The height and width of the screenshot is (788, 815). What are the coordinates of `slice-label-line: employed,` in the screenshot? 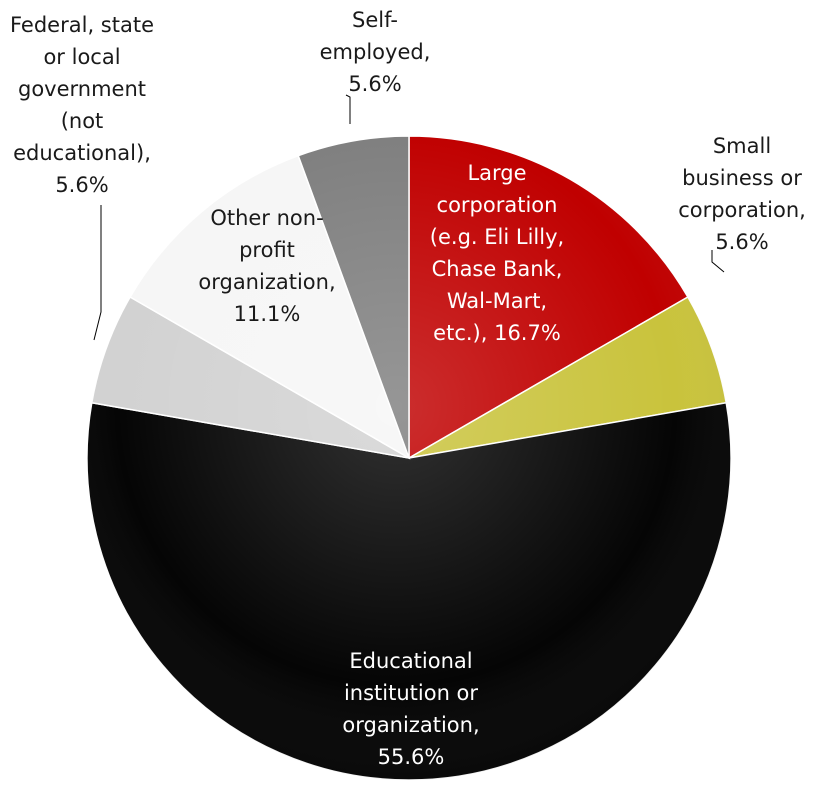 It's located at (375, 52).